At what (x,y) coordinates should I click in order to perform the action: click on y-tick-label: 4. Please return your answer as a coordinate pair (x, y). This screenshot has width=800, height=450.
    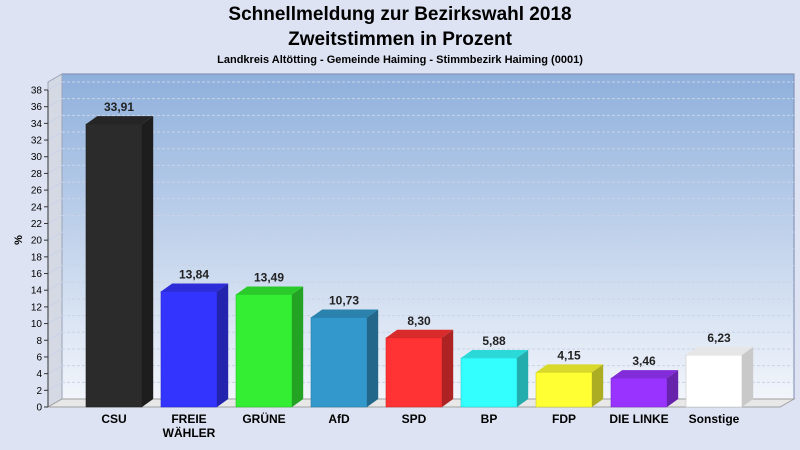
    Looking at the image, I should click on (39, 374).